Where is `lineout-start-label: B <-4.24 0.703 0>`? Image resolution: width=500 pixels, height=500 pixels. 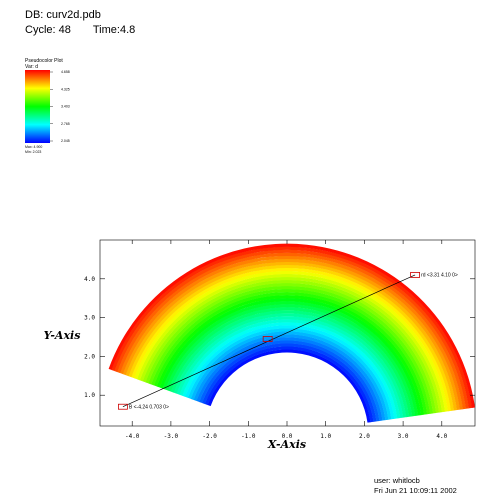 lineout-start-label: B <-4.24 0.703 0> is located at coordinates (149, 407).